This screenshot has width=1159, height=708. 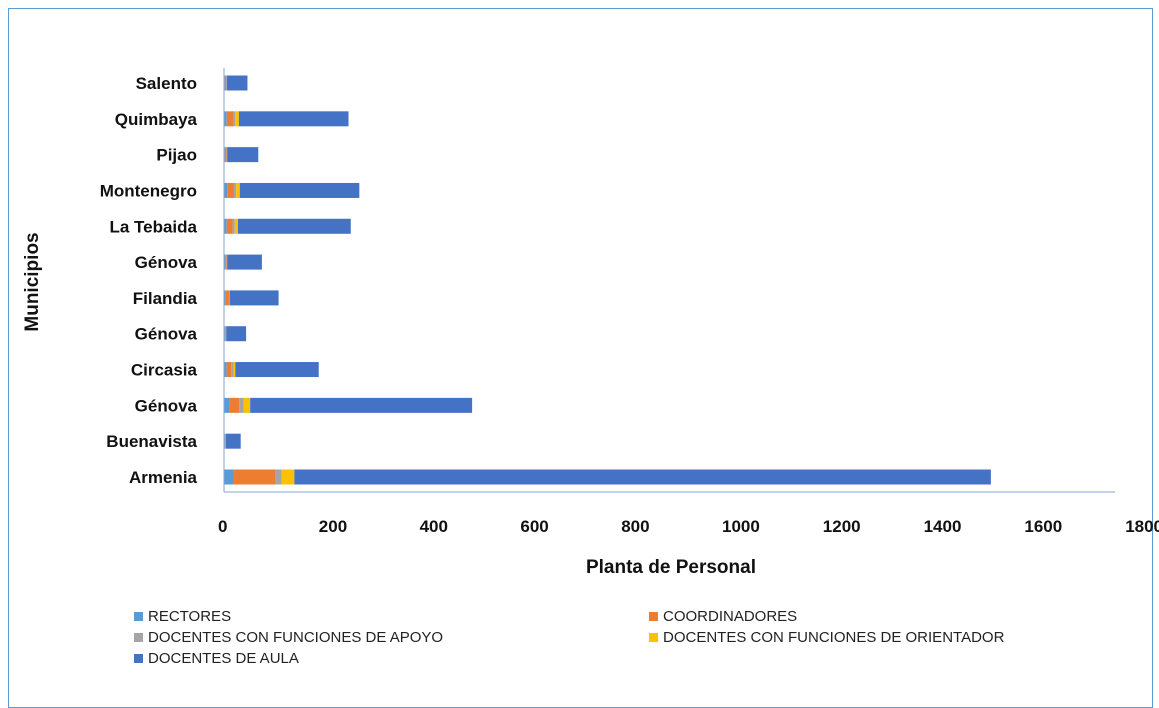 What do you see at coordinates (165, 298) in the screenshot?
I see `y-tick-label: Filandia` at bounding box center [165, 298].